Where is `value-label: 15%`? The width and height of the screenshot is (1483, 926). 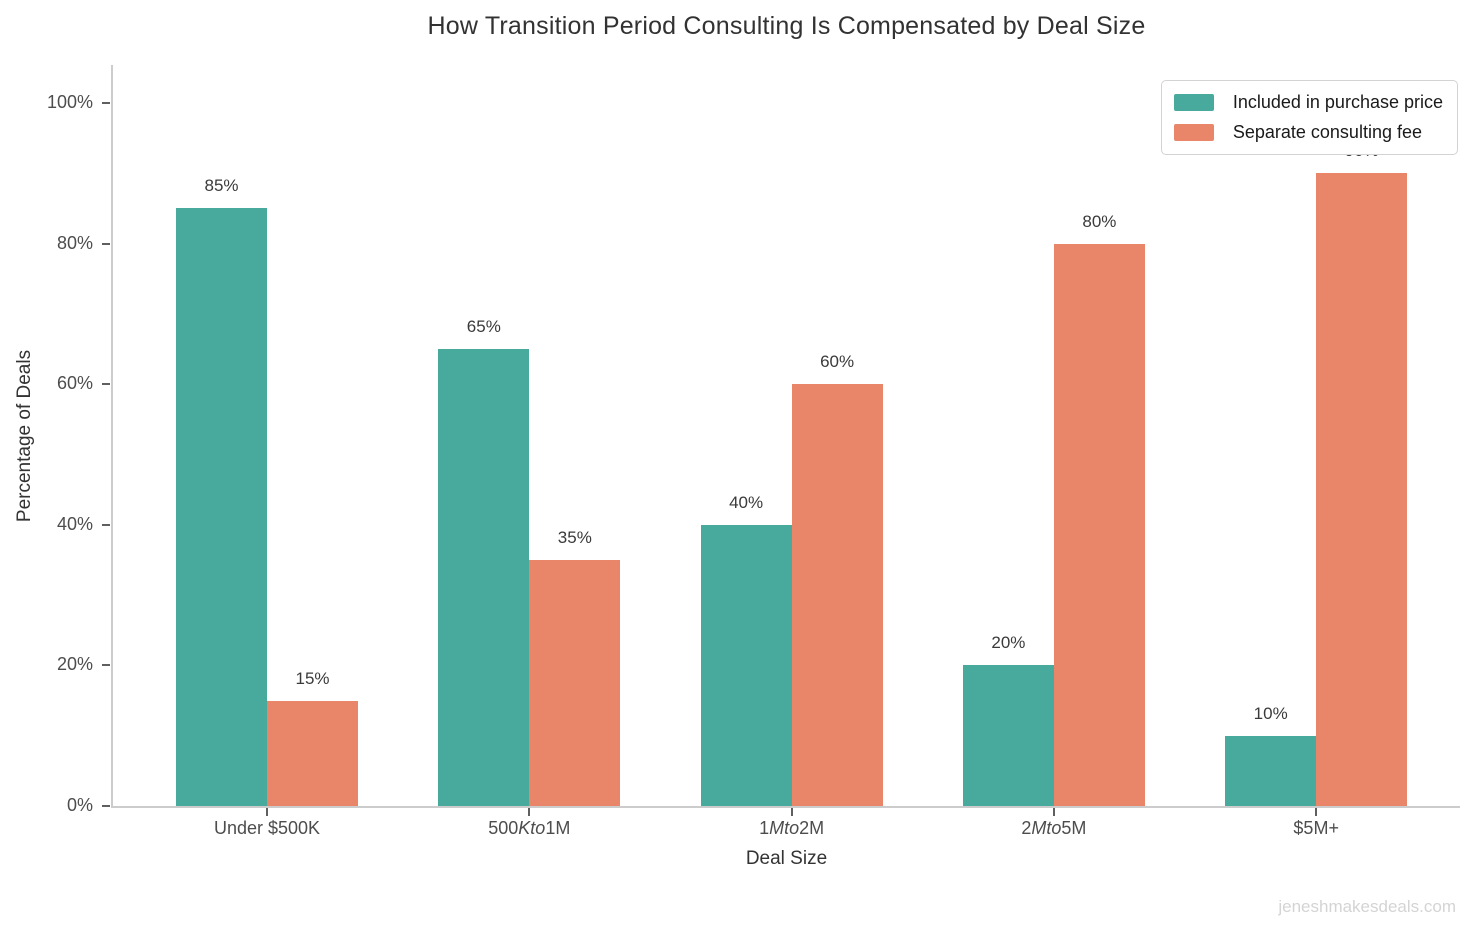 value-label: 15% is located at coordinates (312, 678).